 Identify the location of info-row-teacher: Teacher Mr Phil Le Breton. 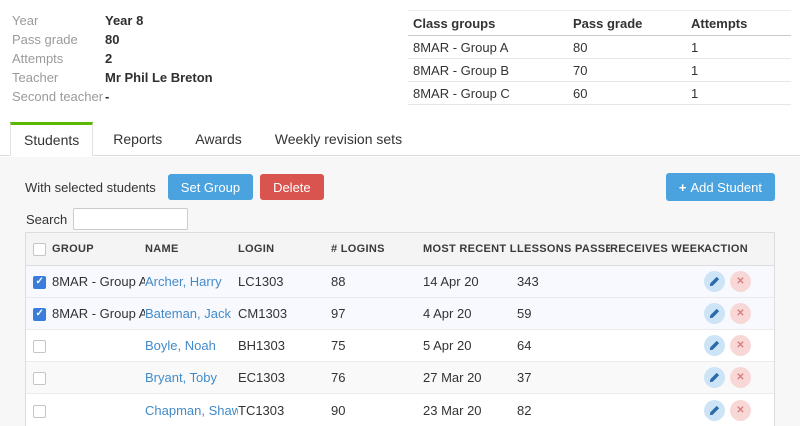
(112, 77).